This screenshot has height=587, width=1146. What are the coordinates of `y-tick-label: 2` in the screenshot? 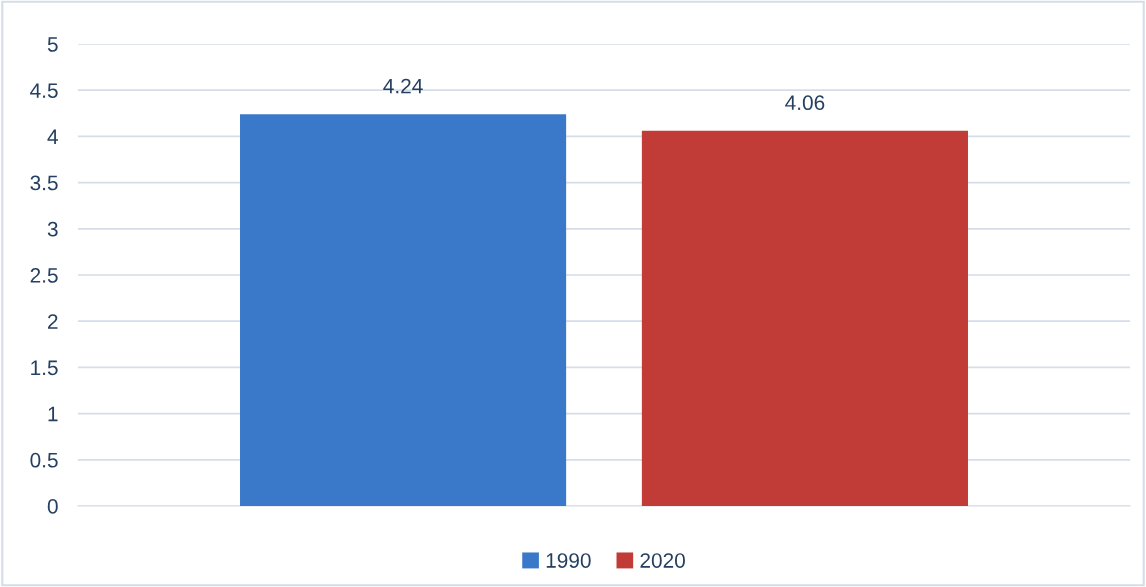 It's located at (53, 321).